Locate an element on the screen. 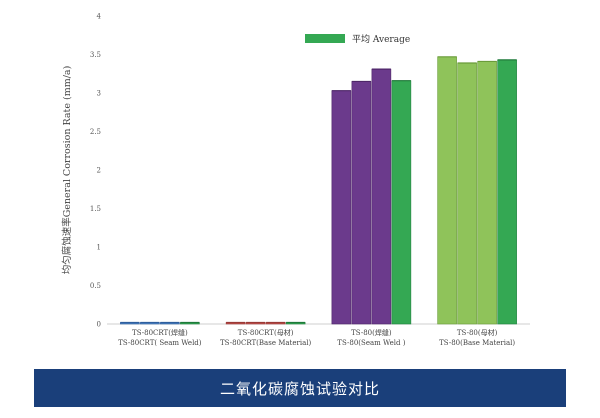  caption-text: 二氧化碳腐蚀试验对比 is located at coordinates (299, 388).